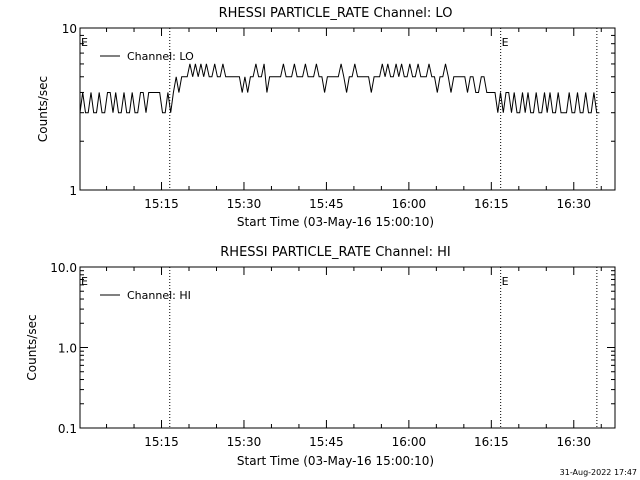  I want to click on footer-timestamp: 31-Aug-2022 17:47, so click(598, 472).